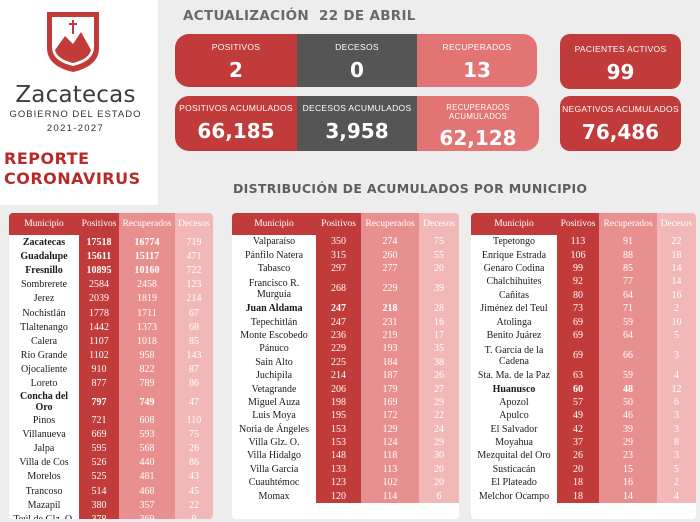 Image resolution: width=700 pixels, height=522 pixels. What do you see at coordinates (345, 322) in the screenshot?
I see `table-row: Tepechitlán 247 231 16` at bounding box center [345, 322].